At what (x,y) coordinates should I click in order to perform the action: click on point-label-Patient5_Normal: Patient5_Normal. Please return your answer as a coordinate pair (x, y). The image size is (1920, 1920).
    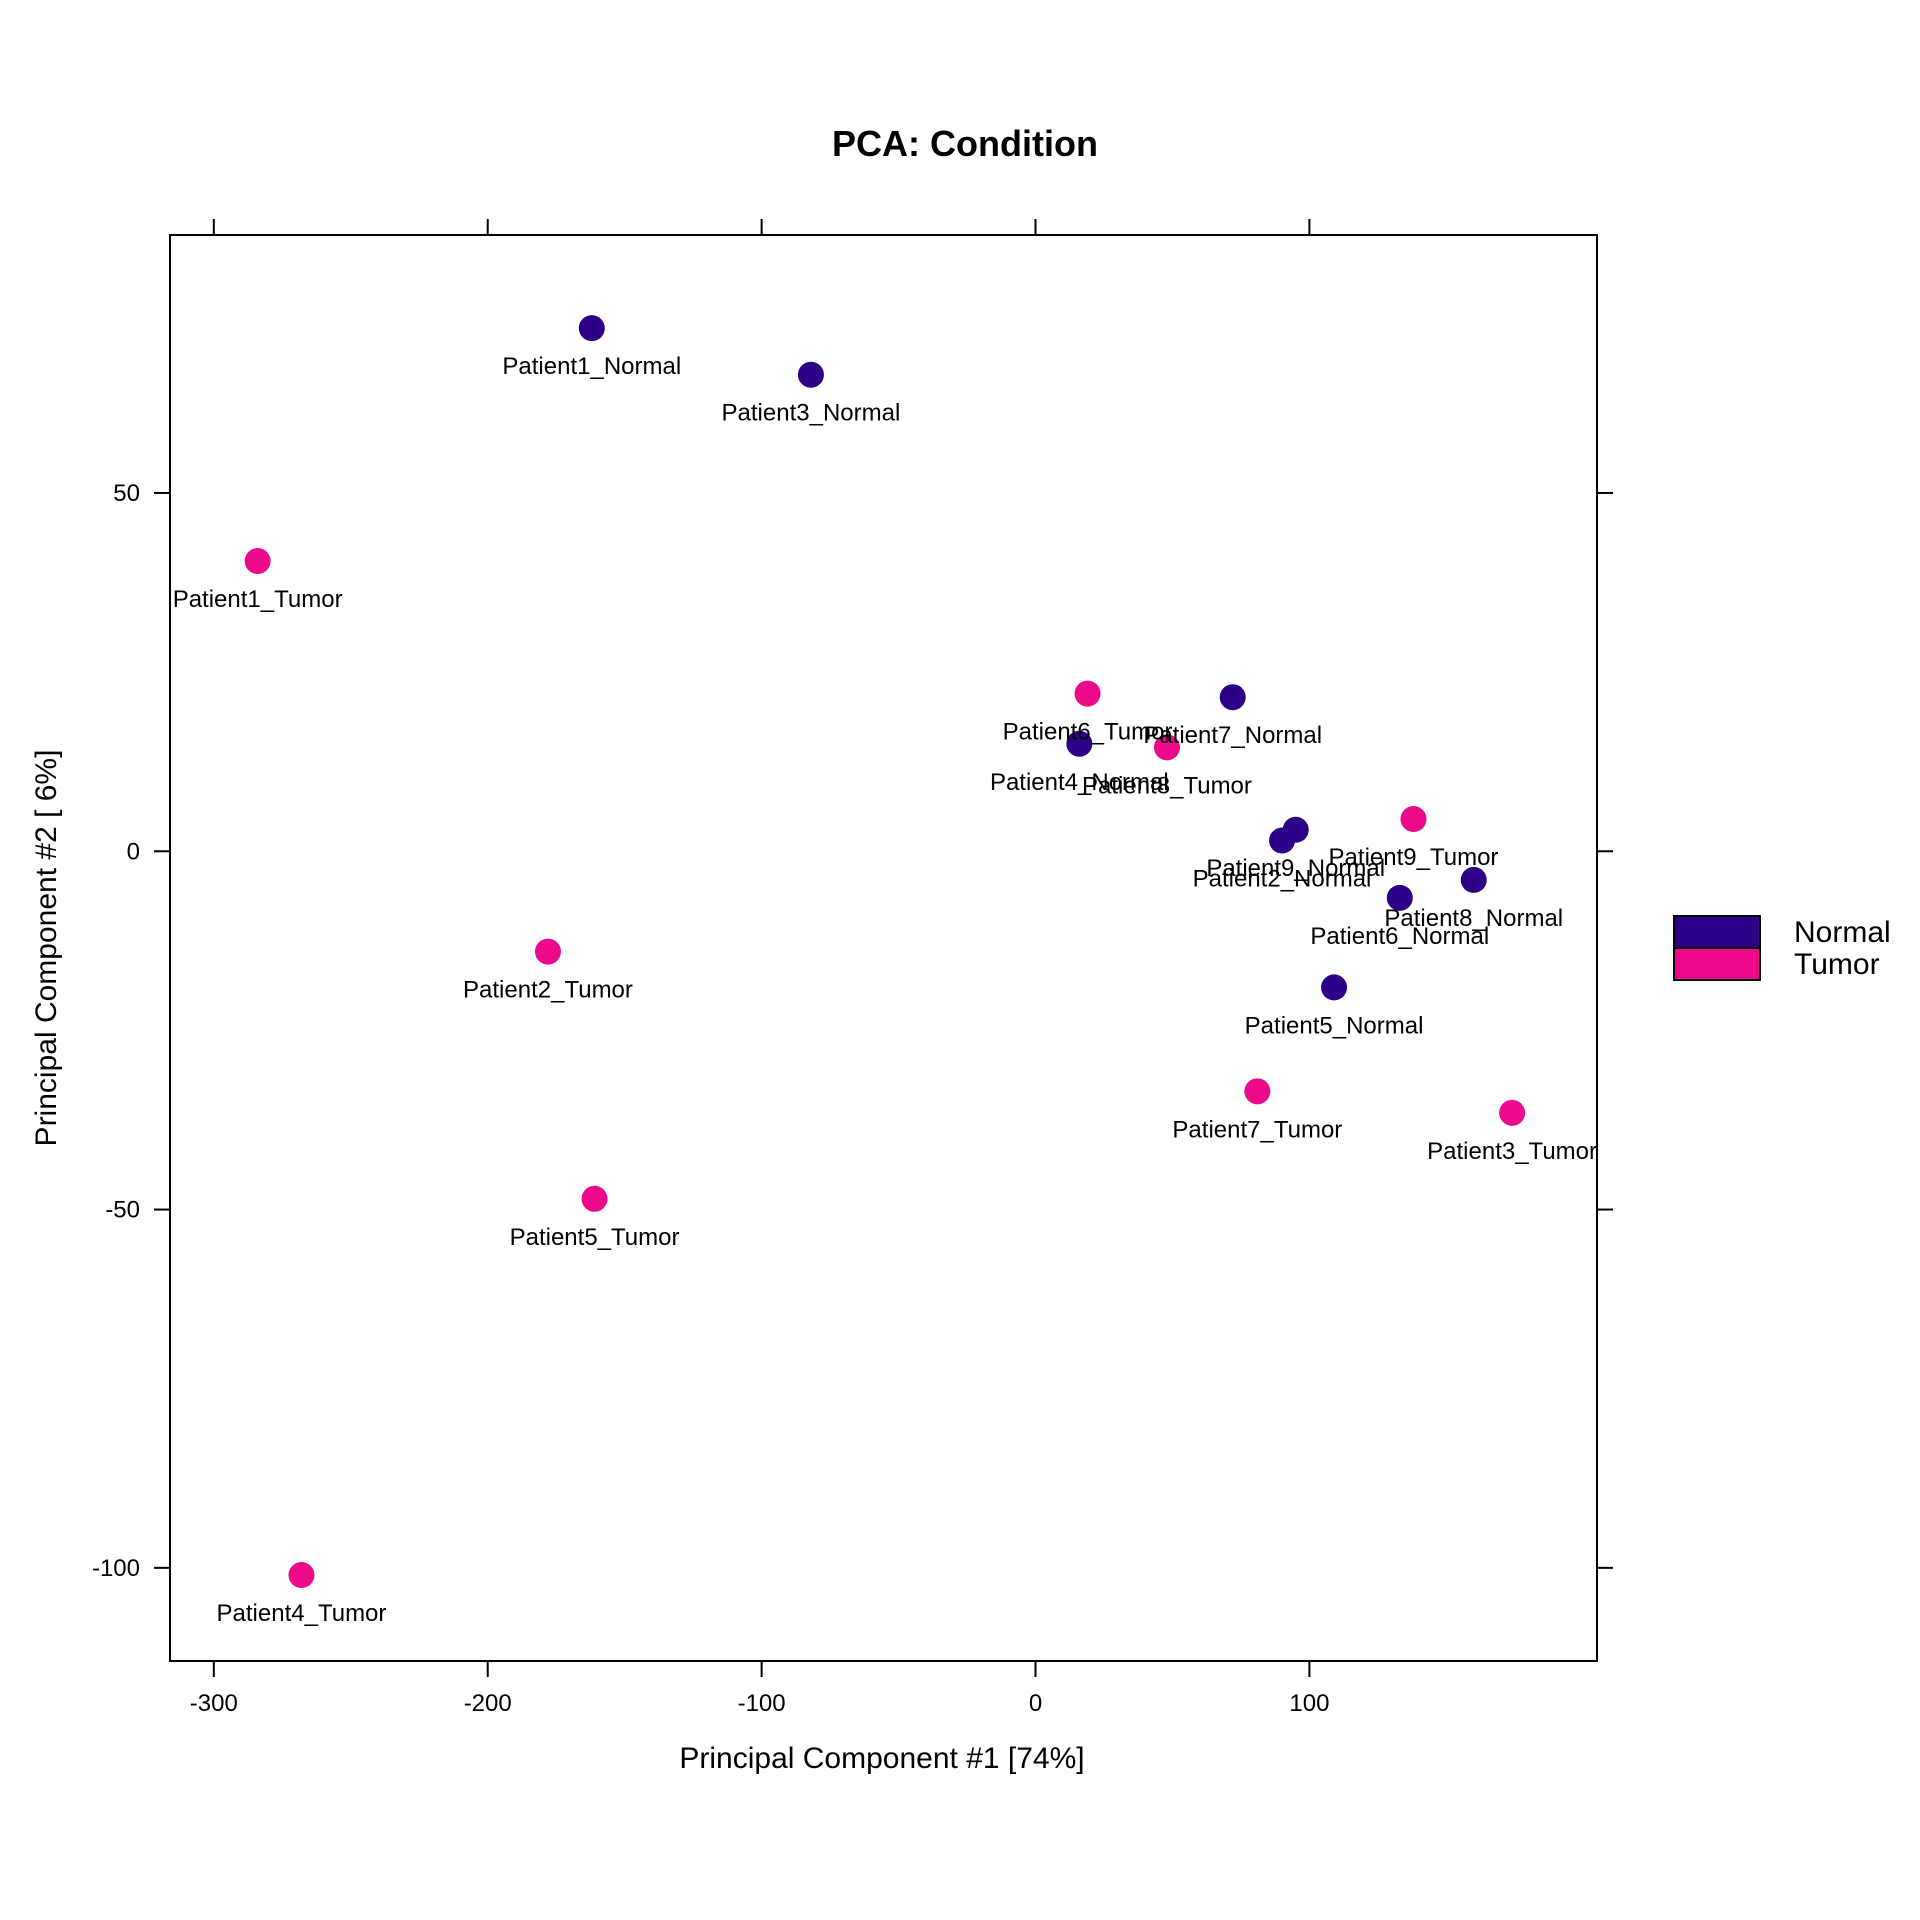
    Looking at the image, I should click on (1334, 1025).